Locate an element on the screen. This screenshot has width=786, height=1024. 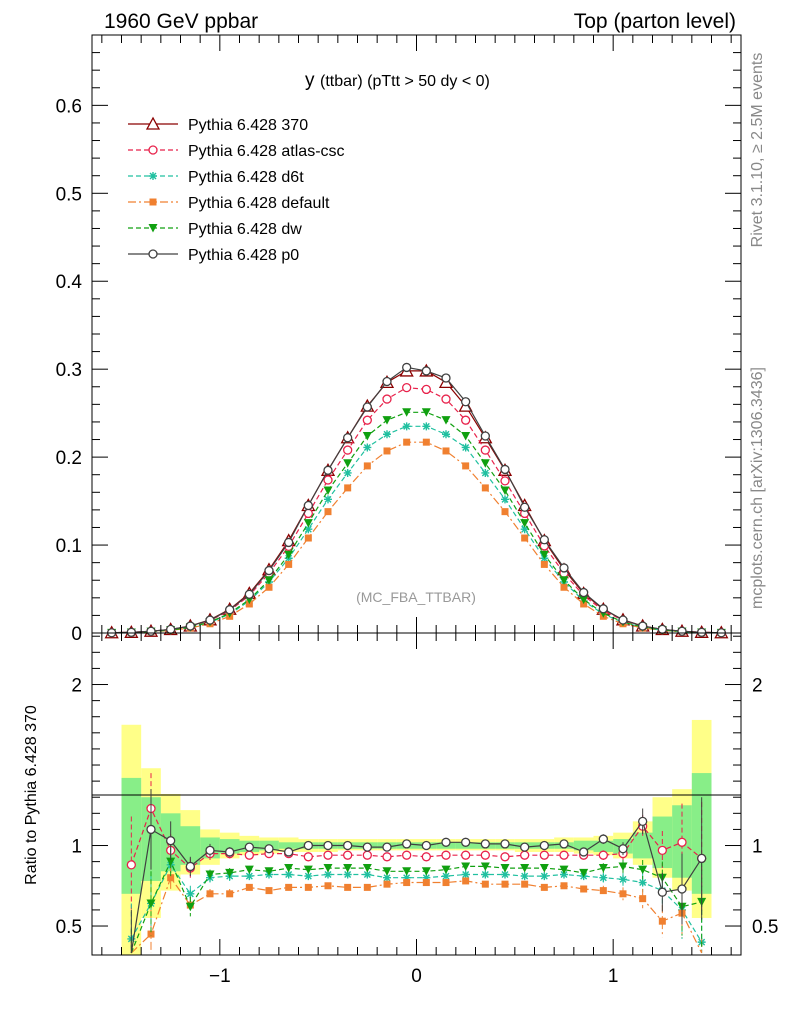
main-ytick-label: 0.5 is located at coordinates (69, 194).